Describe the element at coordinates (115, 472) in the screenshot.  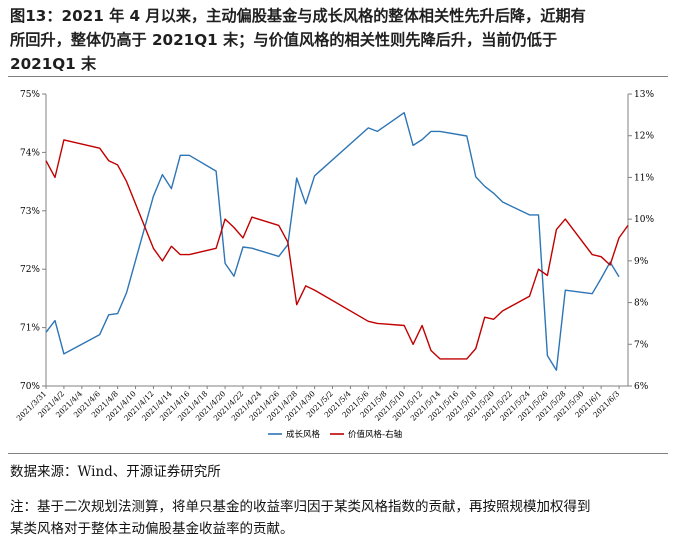
I see `data-source: 数据来源：Wind、开源证券研究所` at that location.